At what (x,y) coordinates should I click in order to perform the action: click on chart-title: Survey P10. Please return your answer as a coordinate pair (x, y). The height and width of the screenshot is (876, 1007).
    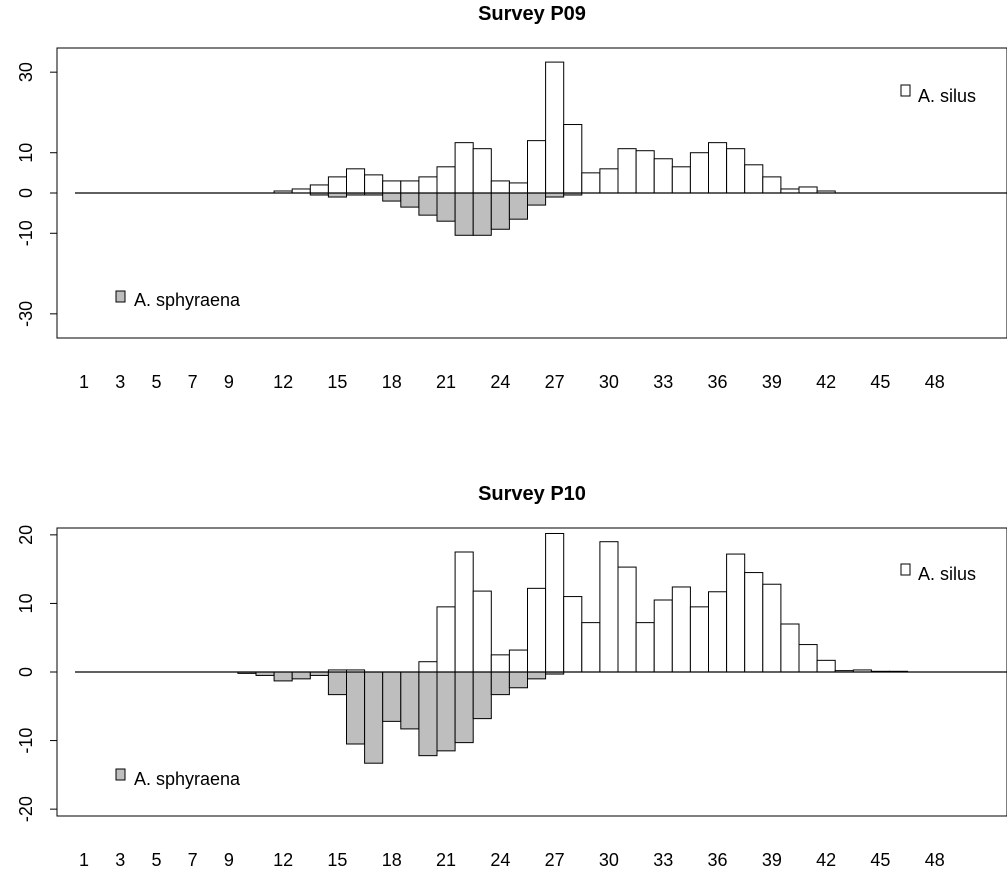
    Looking at the image, I should click on (532, 494).